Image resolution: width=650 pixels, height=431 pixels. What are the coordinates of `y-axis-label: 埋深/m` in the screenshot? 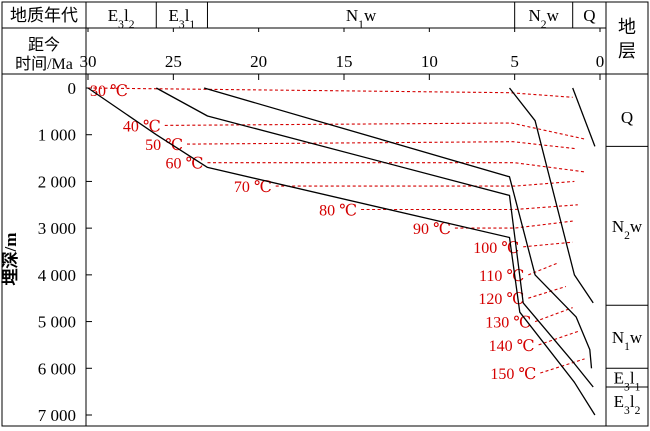 It's located at (10, 259).